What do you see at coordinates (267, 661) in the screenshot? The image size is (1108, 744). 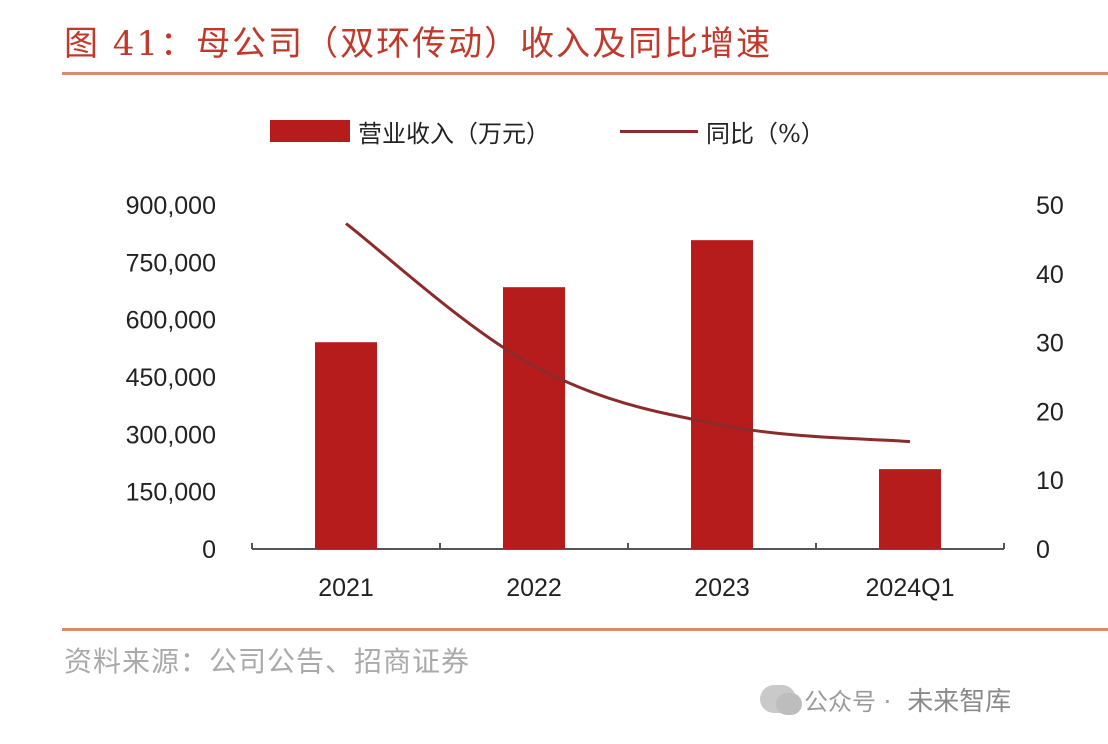 I see `source-note: 资料来源：公司公告、招商证券` at bounding box center [267, 661].